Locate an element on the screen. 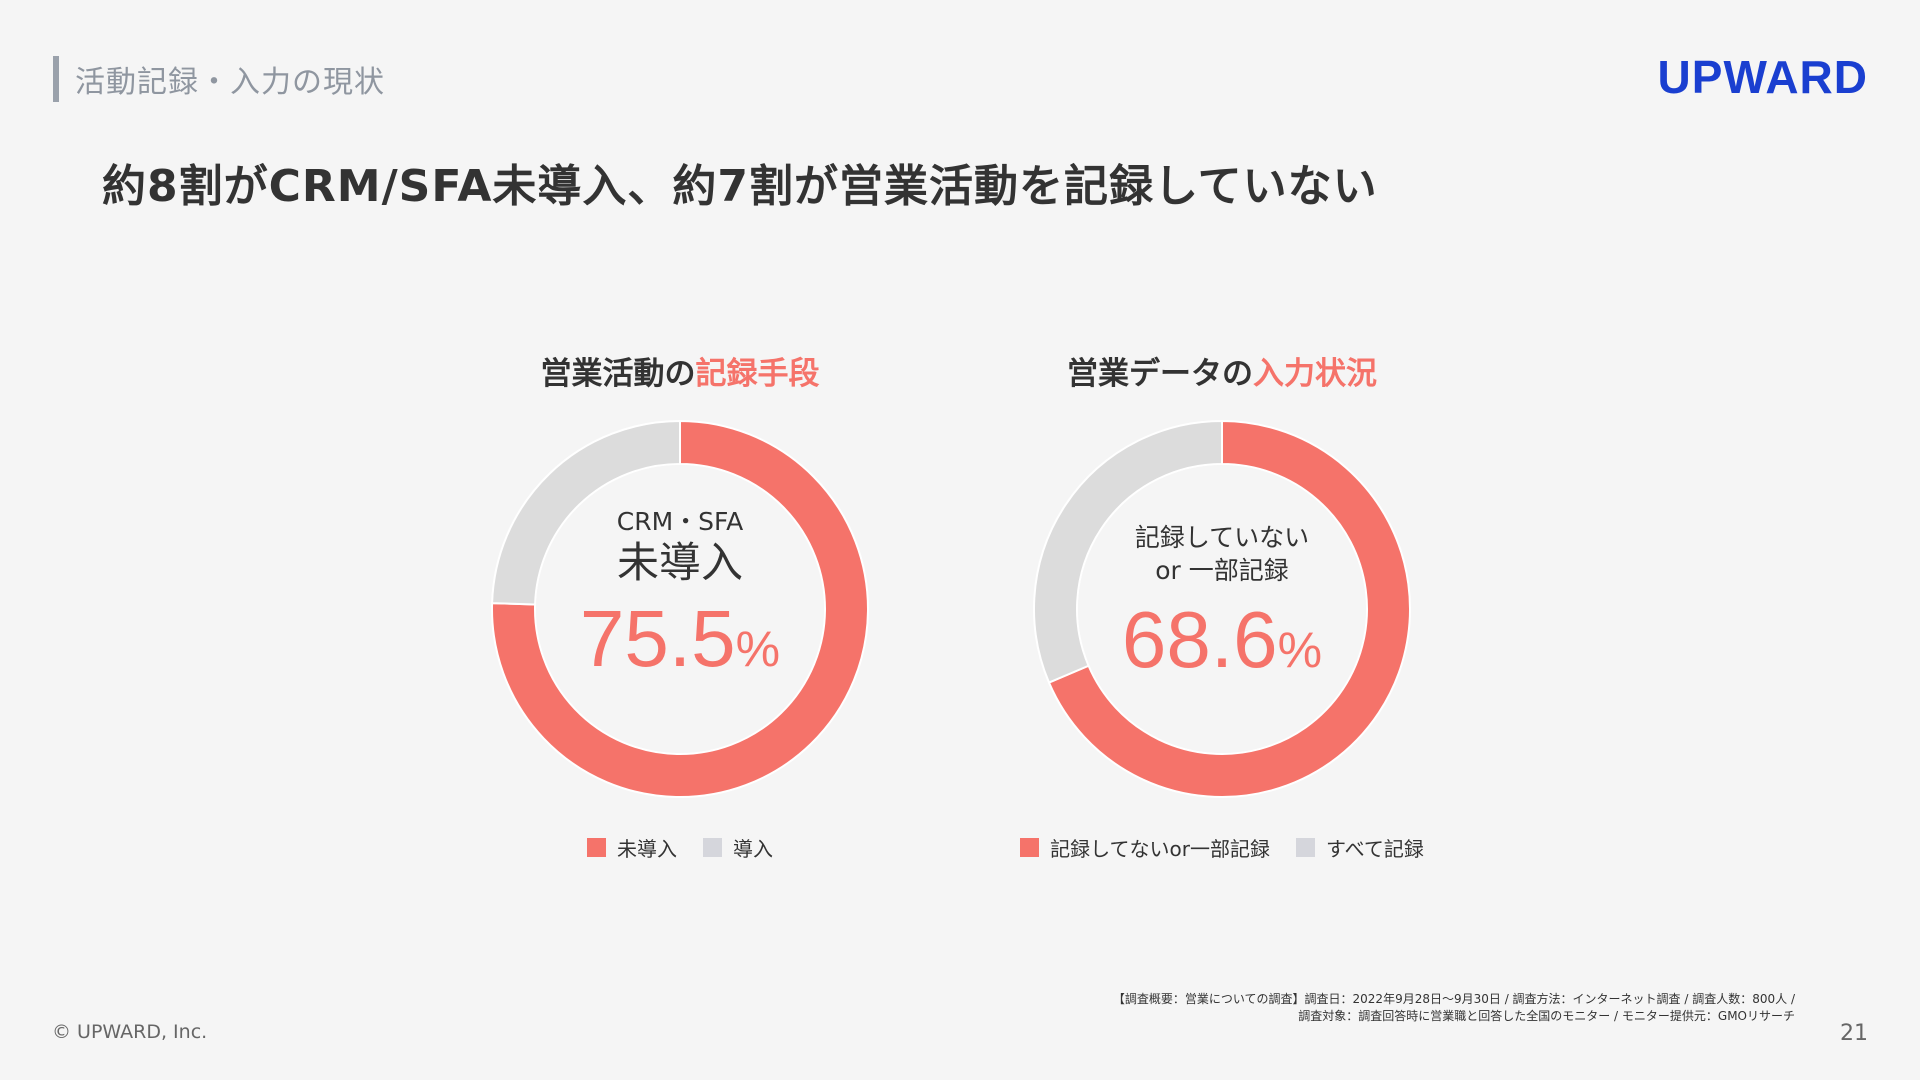 The width and height of the screenshot is (1920, 1080). donut-chart: CRM・SFA 未導入 75.5% is located at coordinates (680, 609).